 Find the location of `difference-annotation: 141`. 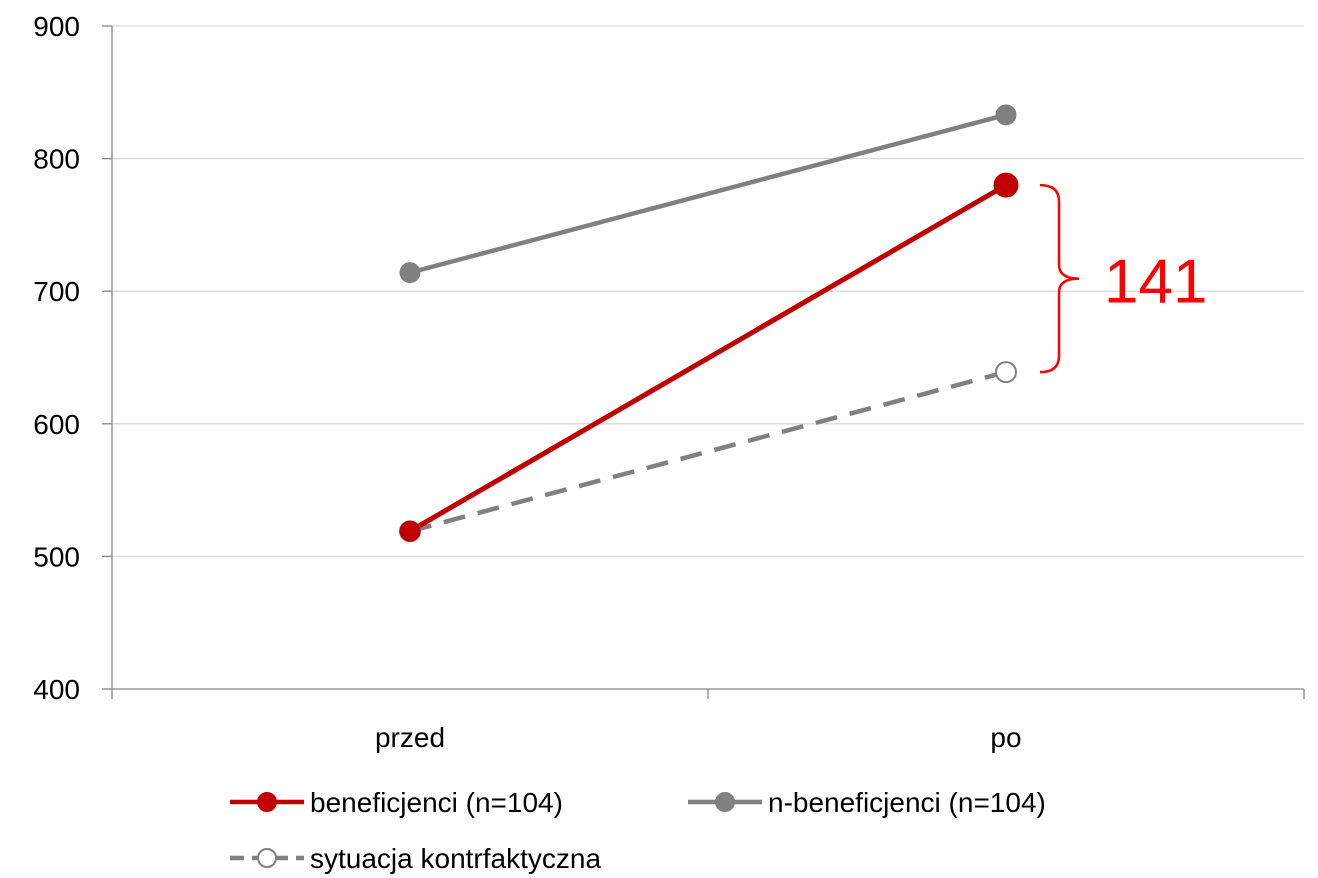

difference-annotation: 141 is located at coordinates (1123, 278).